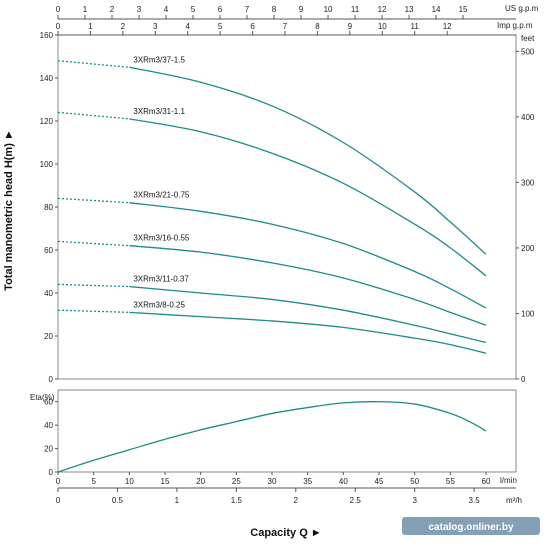  I want to click on x-tick-label: 30, so click(272, 481).